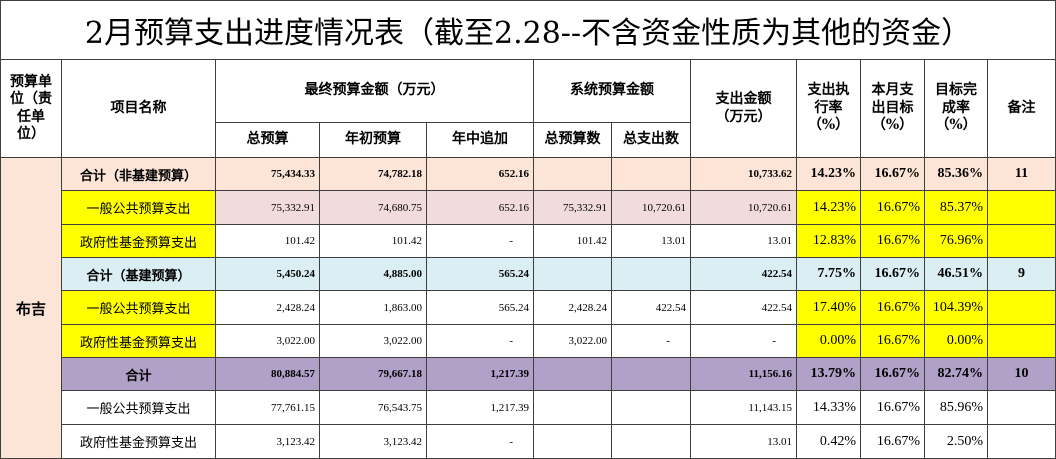 The width and height of the screenshot is (1056, 459). Describe the element at coordinates (31, 308) in the screenshot. I see `unit-name-cell: 布吉` at that location.